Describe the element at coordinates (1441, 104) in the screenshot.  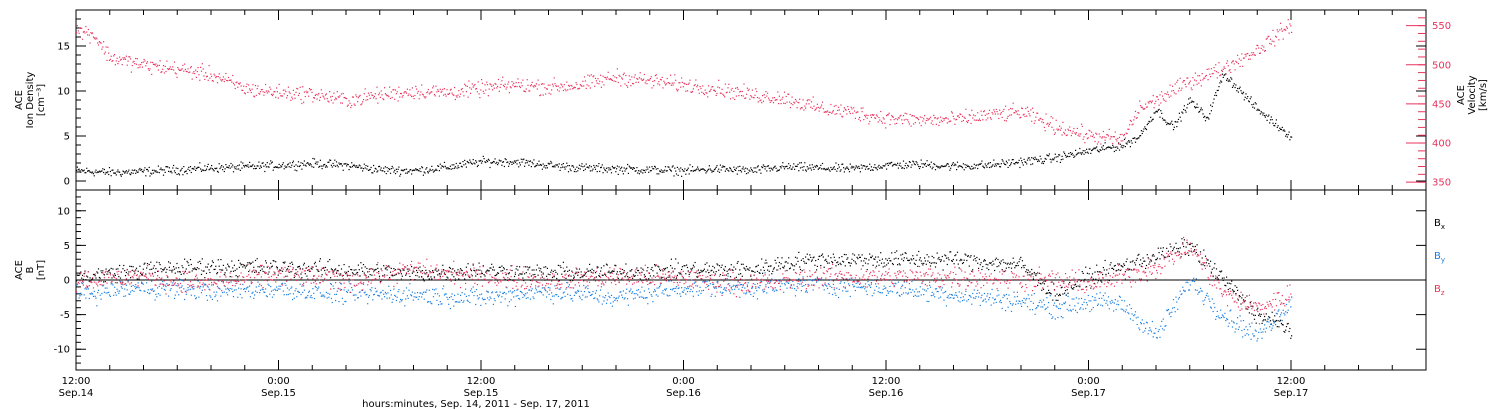
I see `y-right-tick-label: 450` at that location.